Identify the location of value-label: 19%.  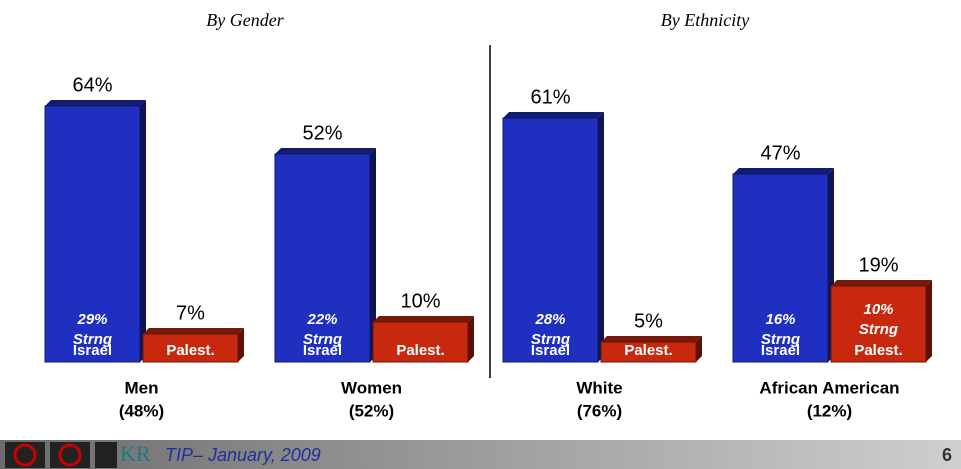
(878, 265).